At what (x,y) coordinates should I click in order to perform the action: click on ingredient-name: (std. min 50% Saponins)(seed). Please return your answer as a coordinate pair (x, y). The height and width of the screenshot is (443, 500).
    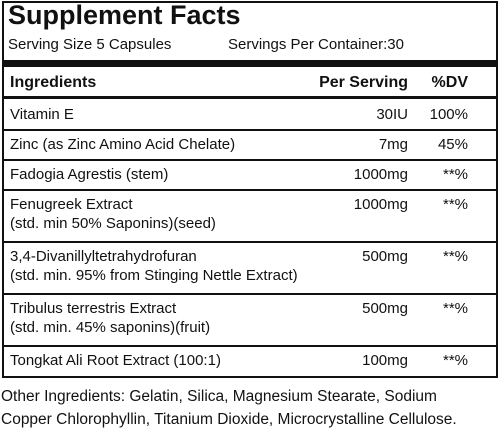
    Looking at the image, I should click on (113, 223).